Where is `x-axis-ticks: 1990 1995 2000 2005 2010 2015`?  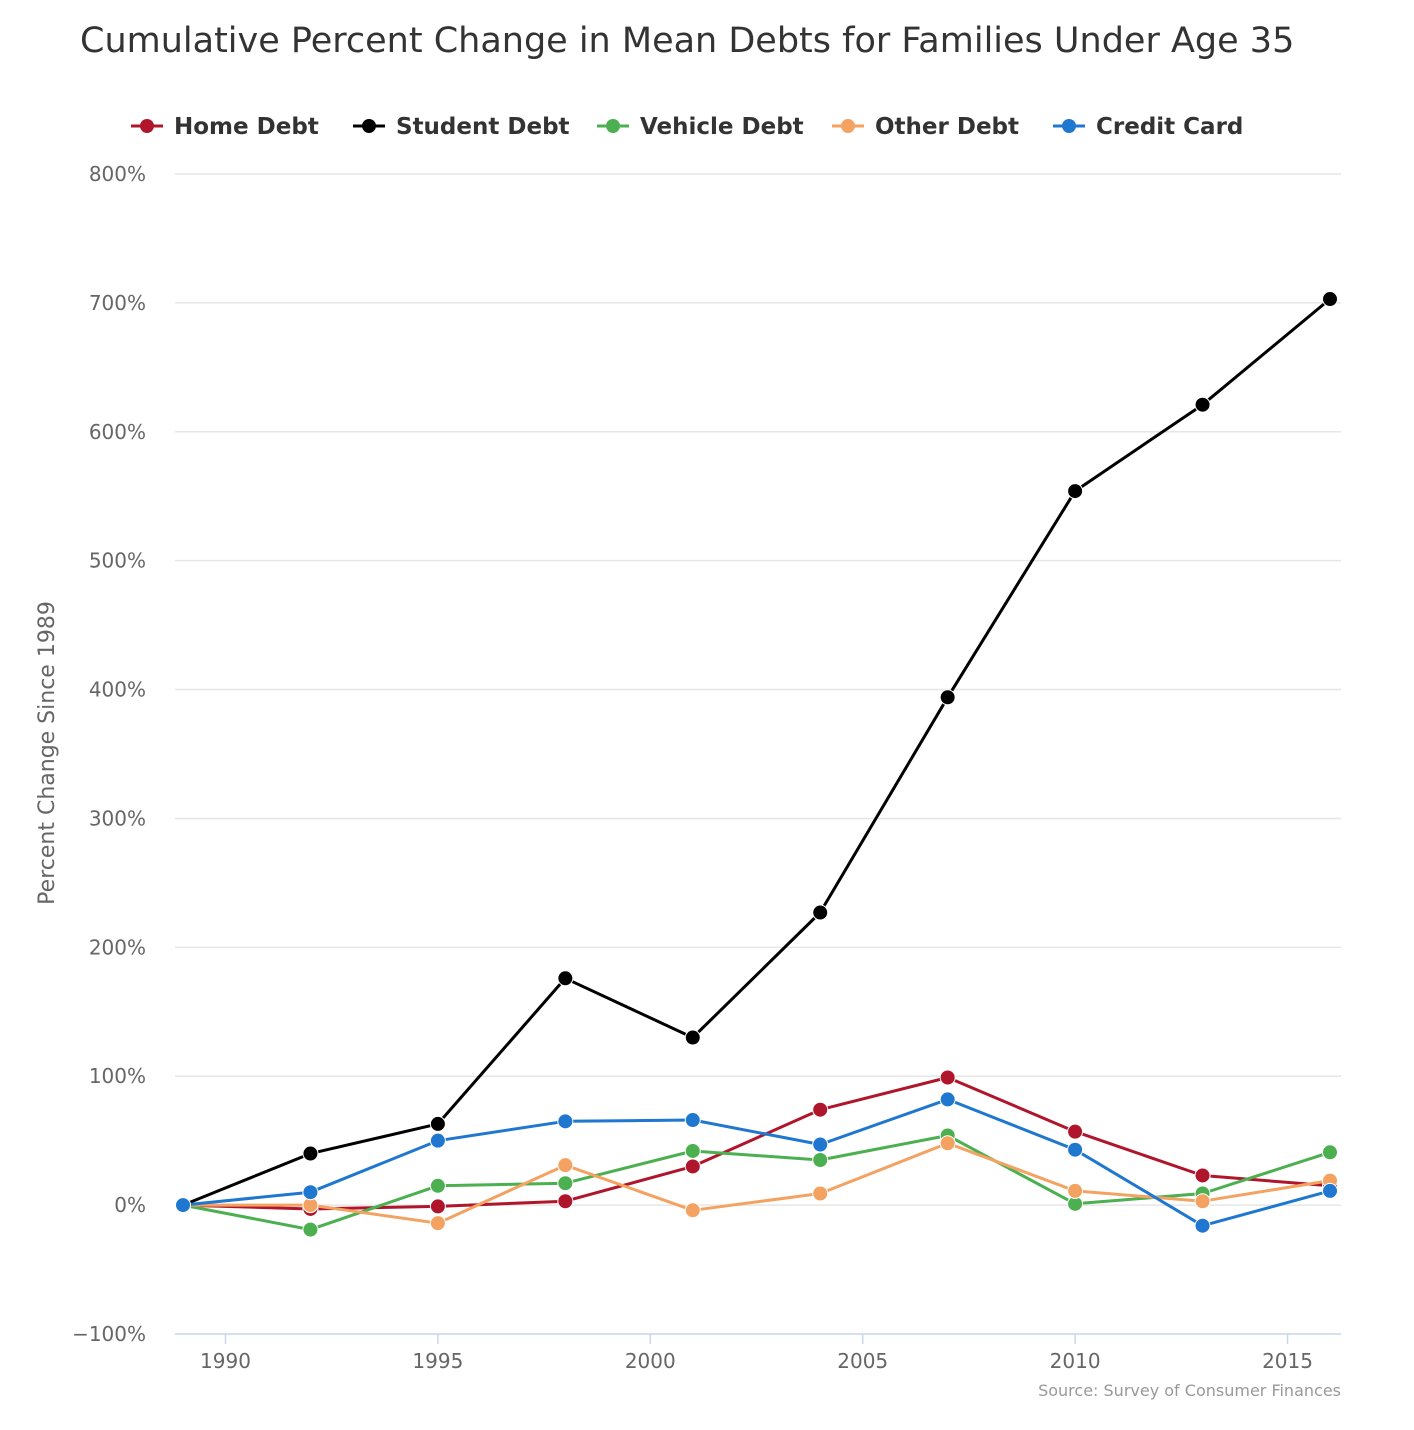 x-axis-ticks: 1990 1995 2000 2005 2010 2015 is located at coordinates (756, 1353).